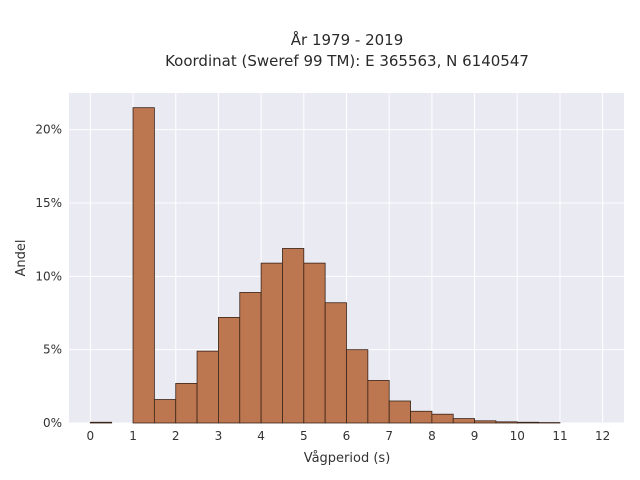 Image resolution: width=640 pixels, height=480 pixels. I want to click on y-axis-label: Andel, so click(21, 258).